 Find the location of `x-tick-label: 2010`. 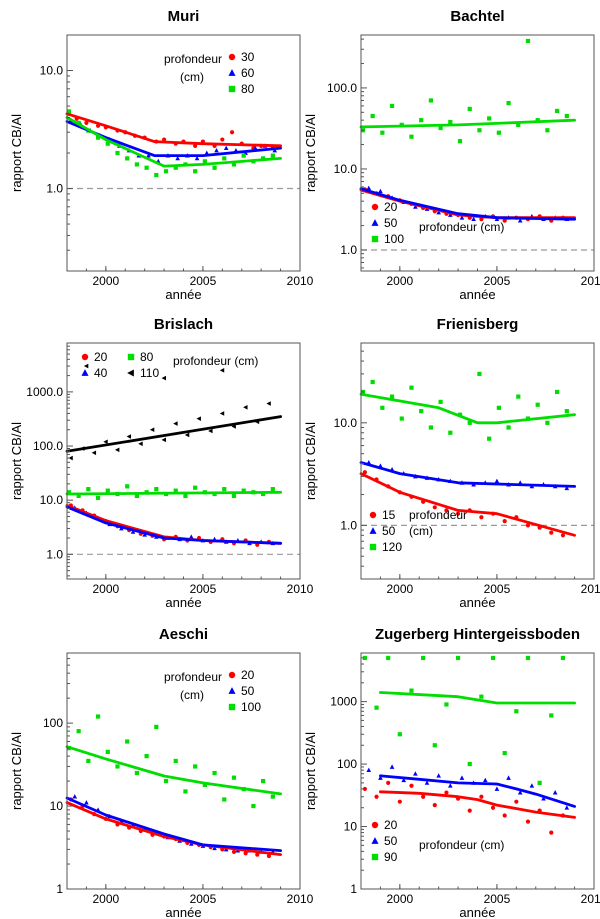

x-tick-label: 2010 is located at coordinates (590, 899).